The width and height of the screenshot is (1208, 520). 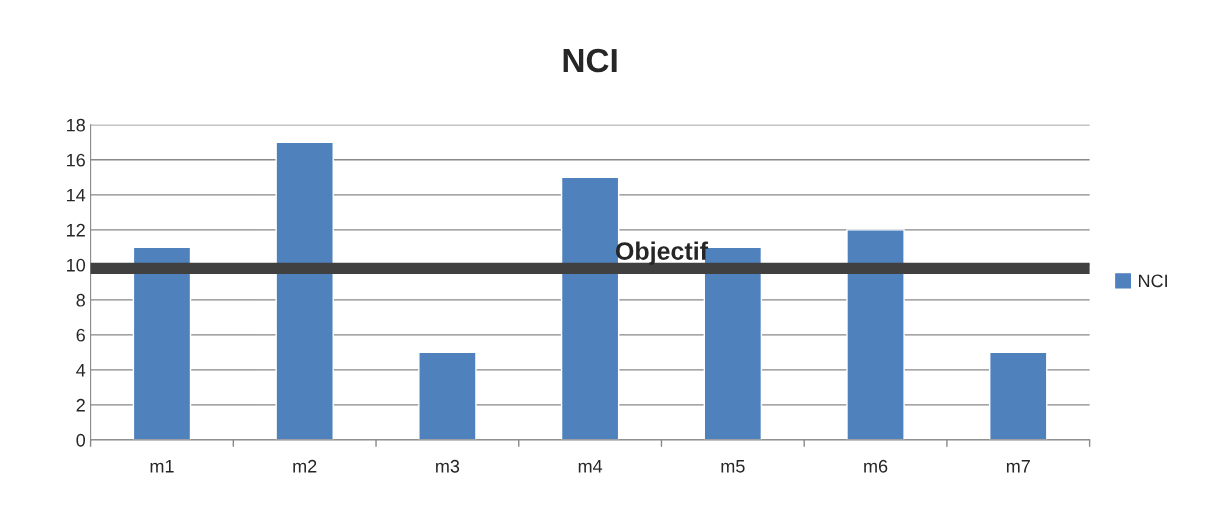 What do you see at coordinates (80, 405) in the screenshot?
I see `y-tick-label: 2` at bounding box center [80, 405].